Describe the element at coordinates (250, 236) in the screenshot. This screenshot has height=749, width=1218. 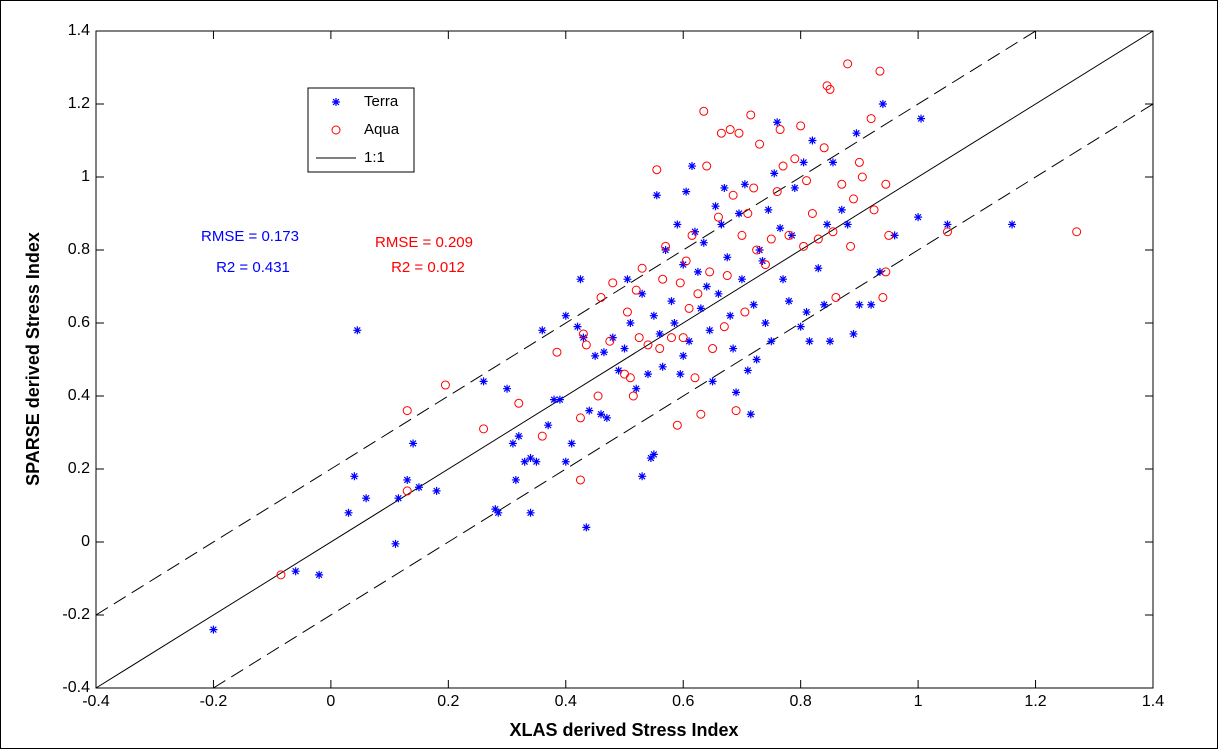
I see `annotation: RMSE = 0.173` at that location.